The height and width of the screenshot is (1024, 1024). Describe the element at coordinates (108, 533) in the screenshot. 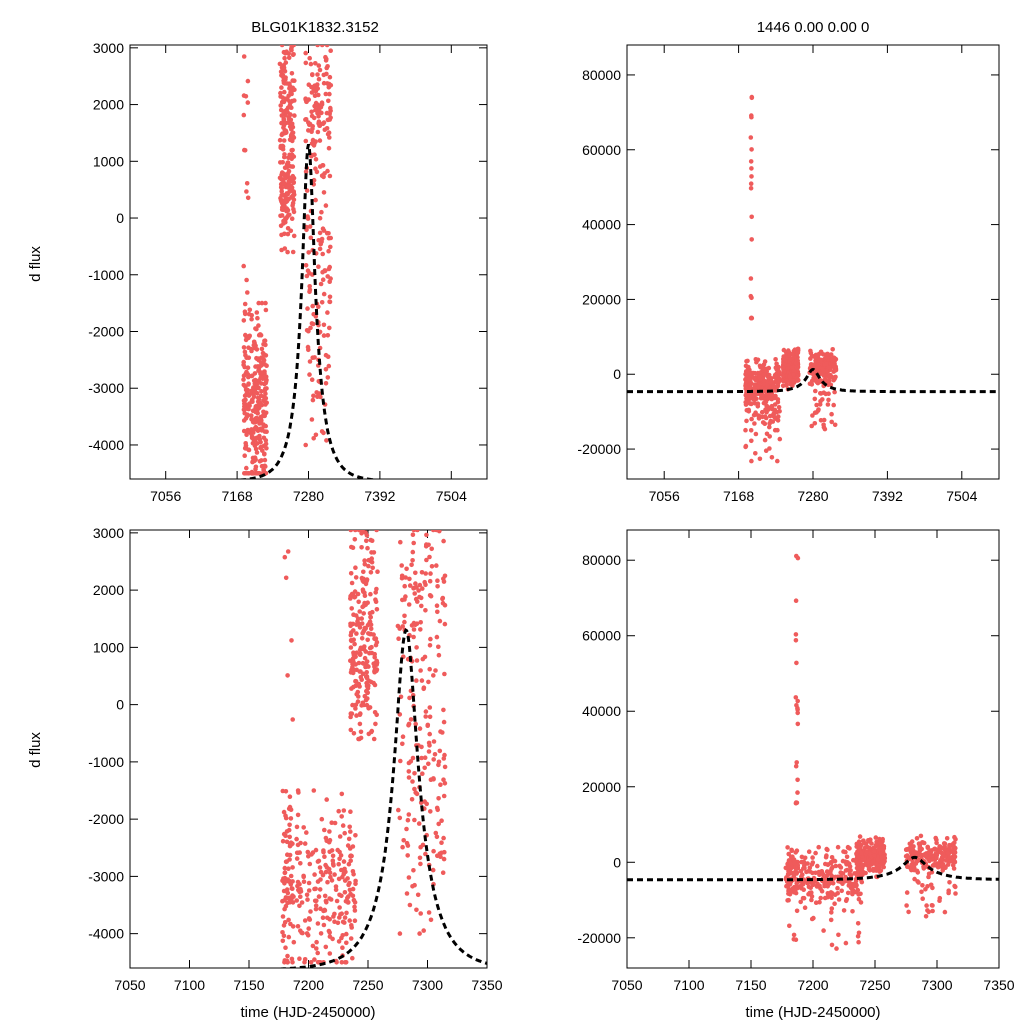

I see `y-tick-label: 3000` at that location.